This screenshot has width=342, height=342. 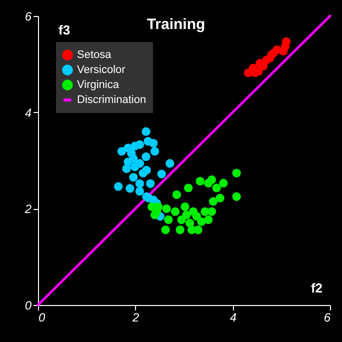 What do you see at coordinates (28, 305) in the screenshot?
I see `y-tick-label: 0` at bounding box center [28, 305].